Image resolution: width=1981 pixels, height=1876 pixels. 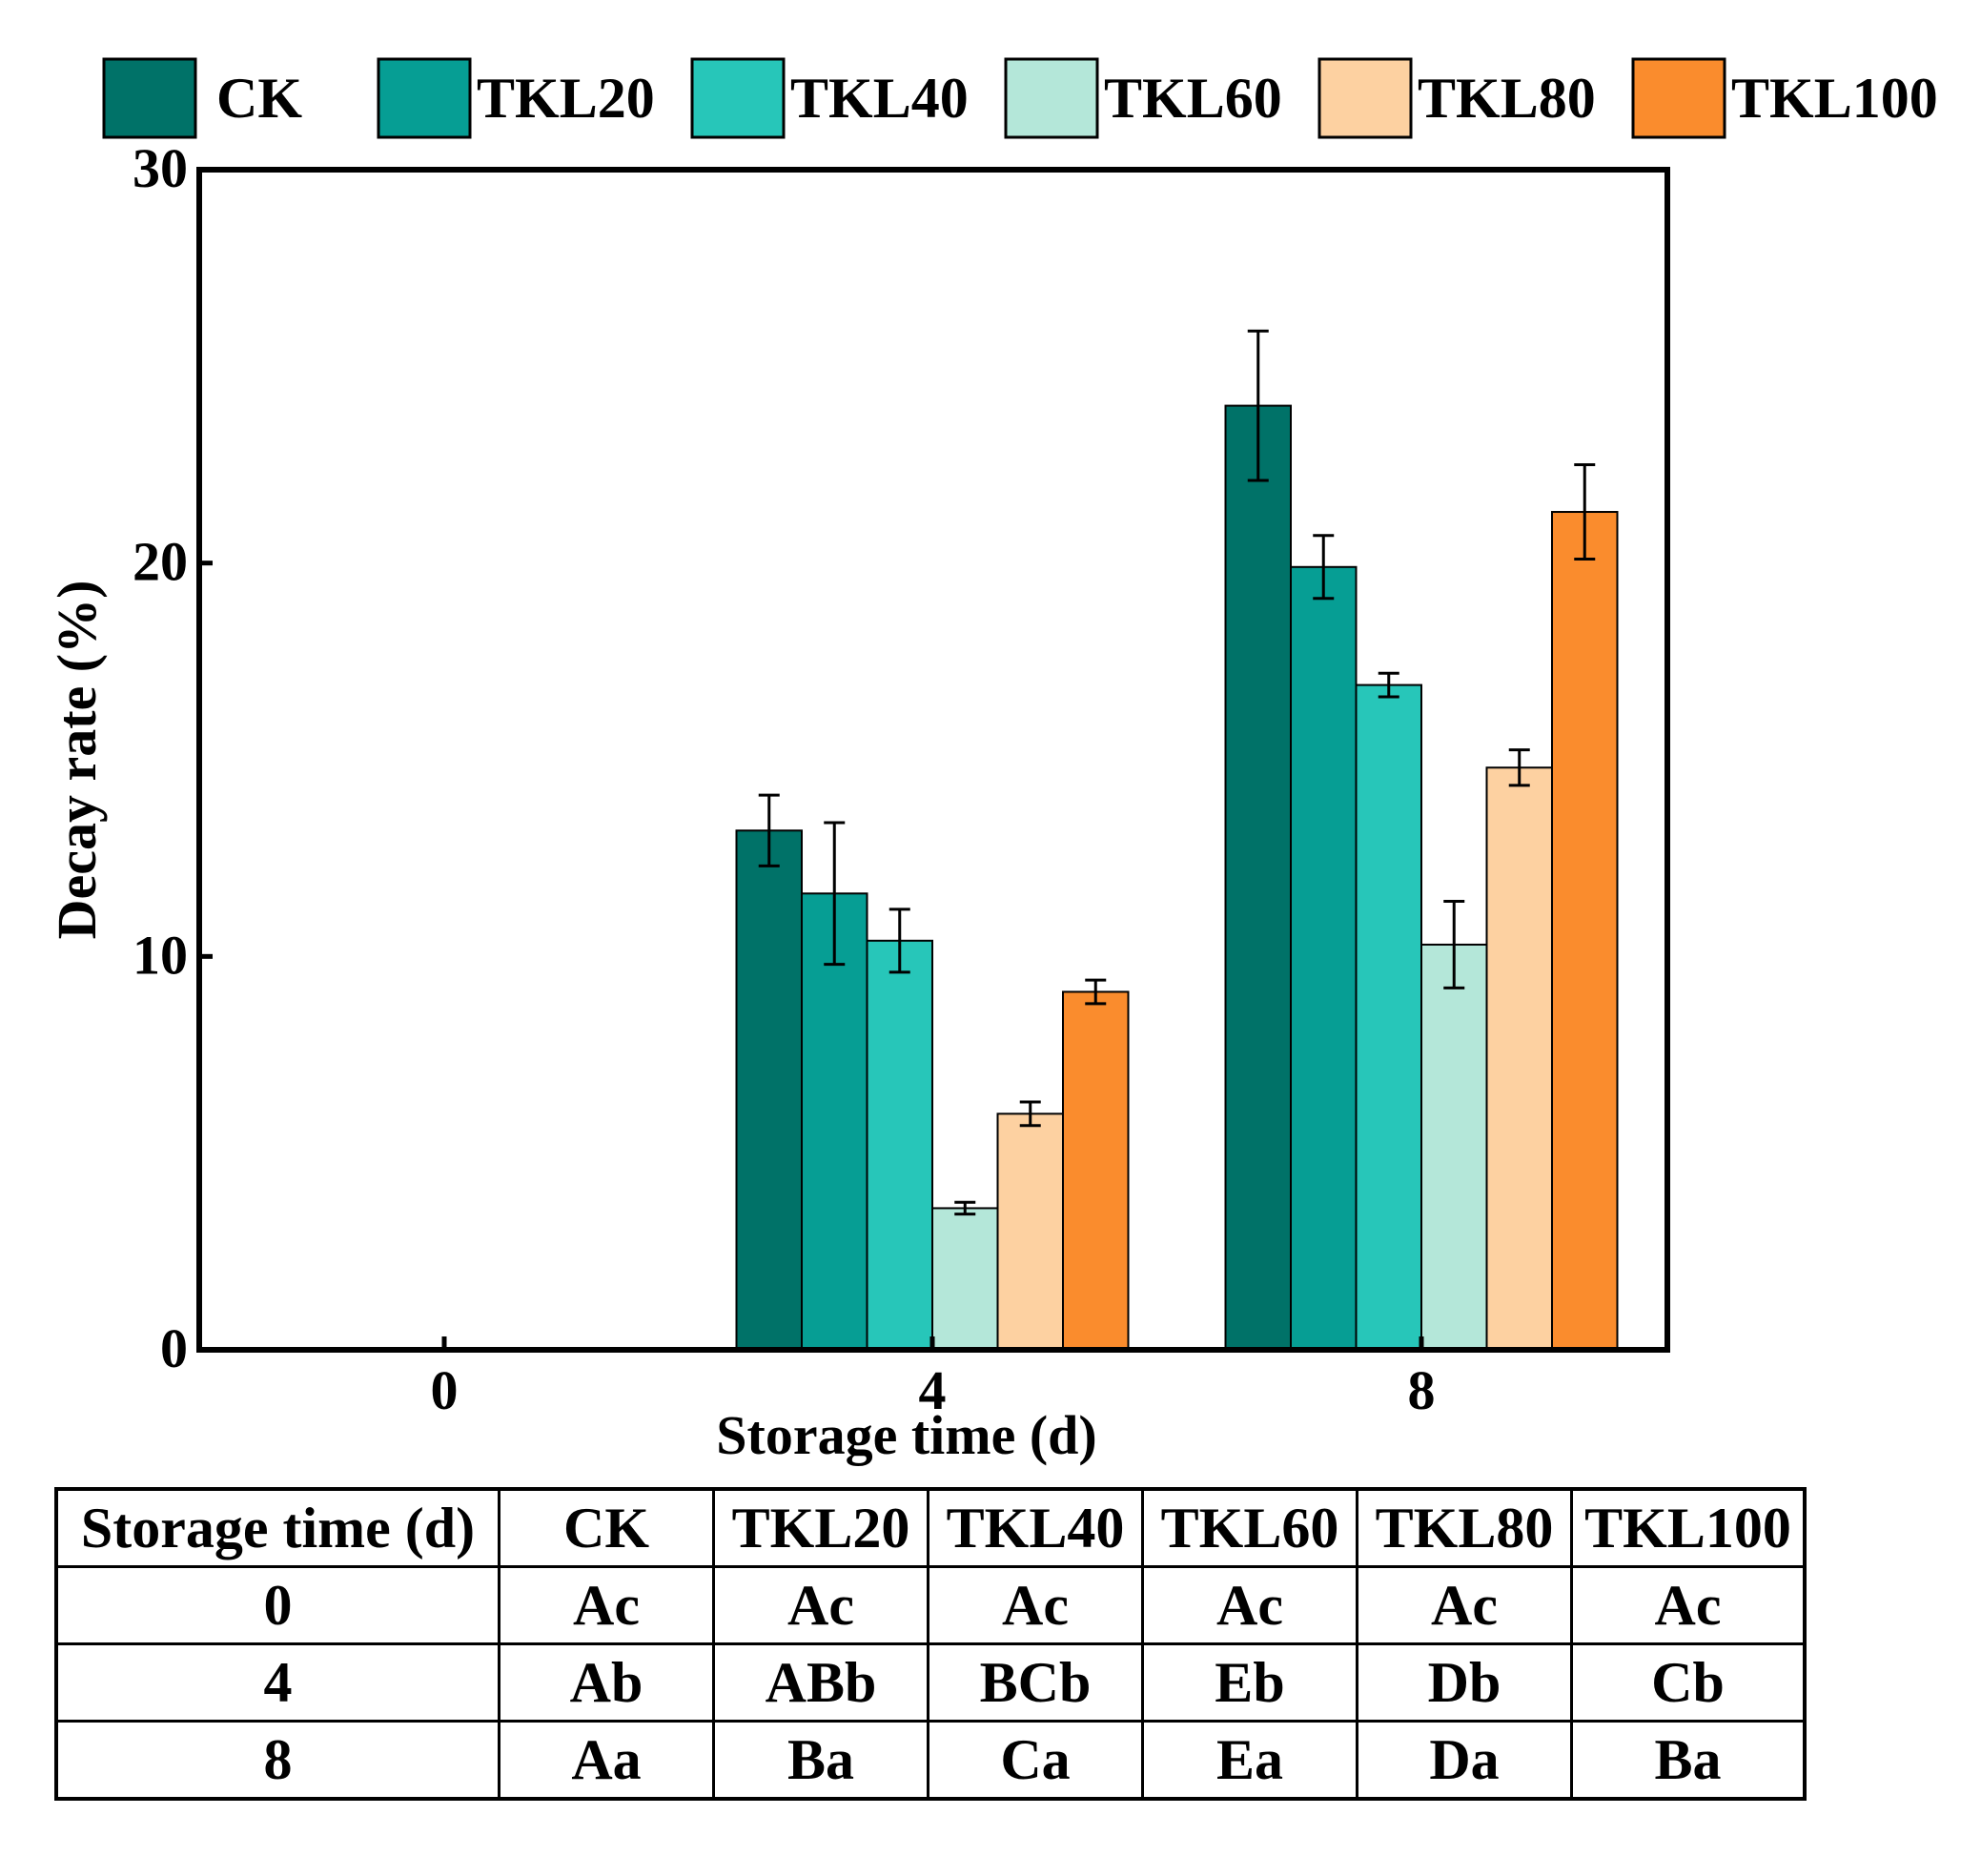 What do you see at coordinates (820, 1527) in the screenshot?
I see `table-header-cell: TKL20` at bounding box center [820, 1527].